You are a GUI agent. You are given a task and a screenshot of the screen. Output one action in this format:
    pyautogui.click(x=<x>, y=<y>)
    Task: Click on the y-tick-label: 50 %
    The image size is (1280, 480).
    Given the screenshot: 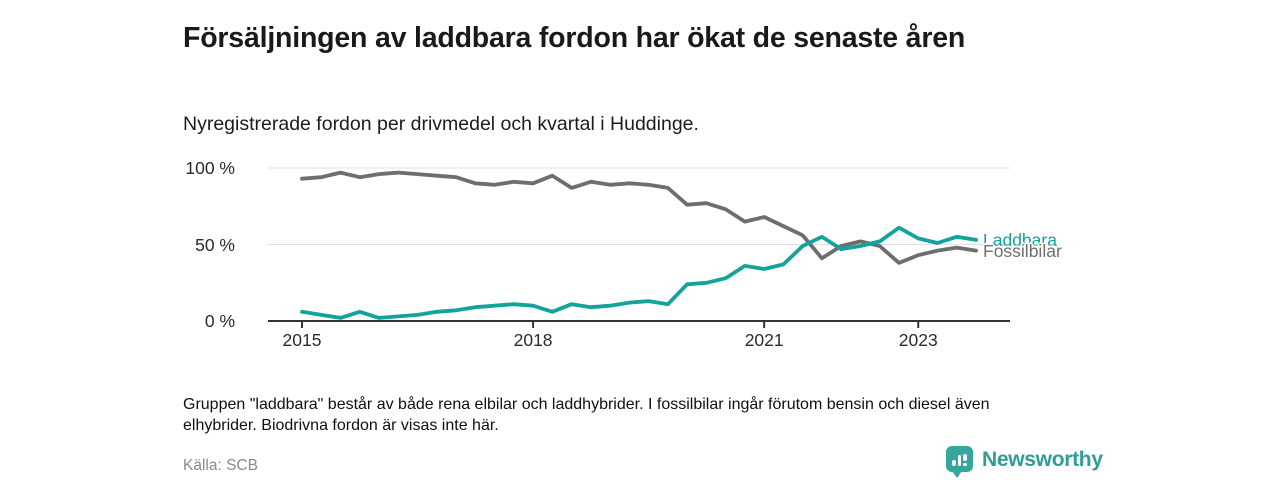 What is the action you would take?
    pyautogui.click(x=215, y=244)
    